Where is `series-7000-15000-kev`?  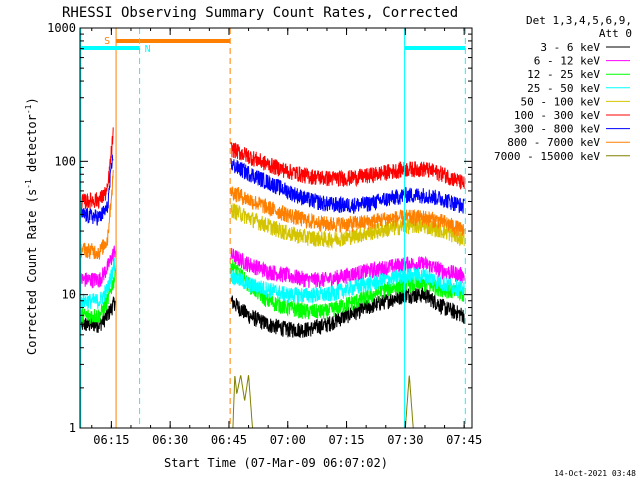 series-7000-15000-kev is located at coordinates (323, 402).